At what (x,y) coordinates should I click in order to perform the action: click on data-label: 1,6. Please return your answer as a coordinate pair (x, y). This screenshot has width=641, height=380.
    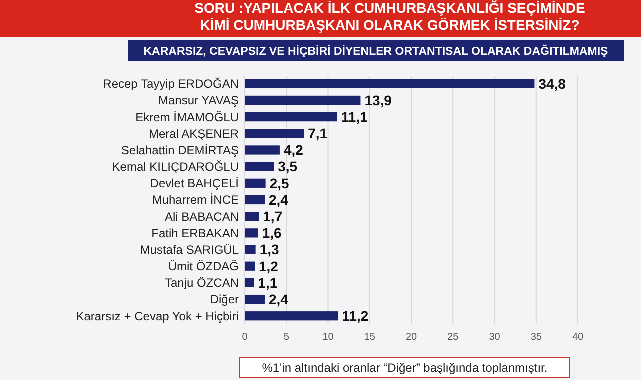
    Looking at the image, I should click on (272, 233).